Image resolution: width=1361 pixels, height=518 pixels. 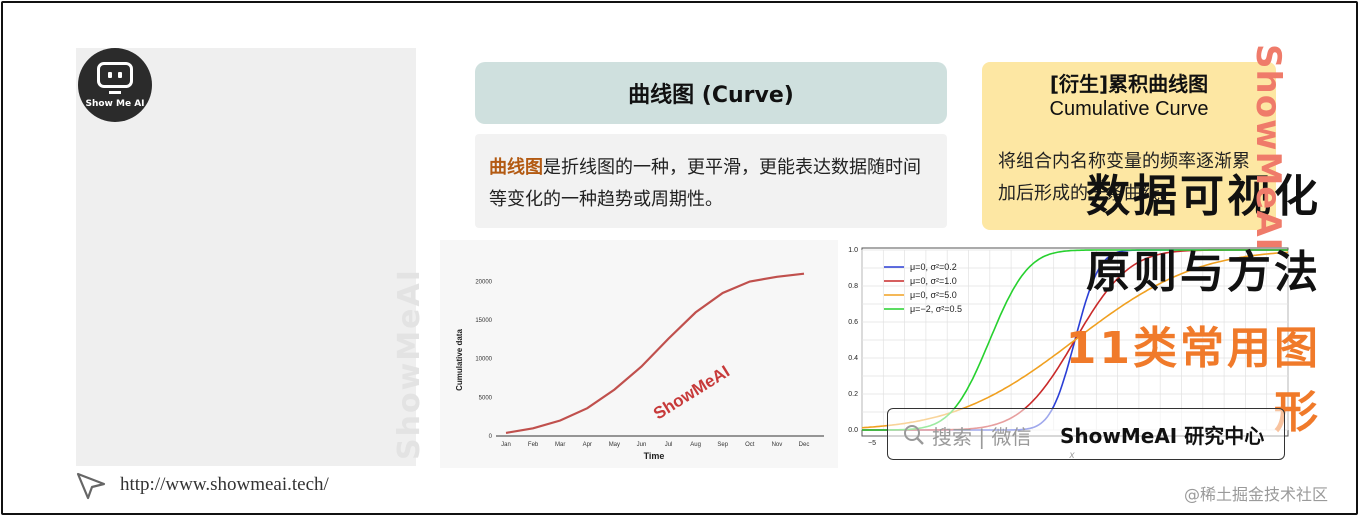 I want to click on chart1-y-label: Cumulative data, so click(x=459, y=360).